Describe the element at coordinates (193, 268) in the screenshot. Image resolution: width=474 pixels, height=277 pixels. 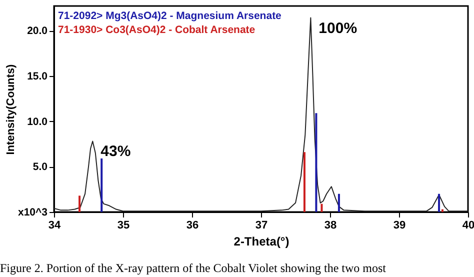
I see `caption: Figure 2. Portion of the X-ray pattern of the Cobalt Violet showing the two most` at that location.